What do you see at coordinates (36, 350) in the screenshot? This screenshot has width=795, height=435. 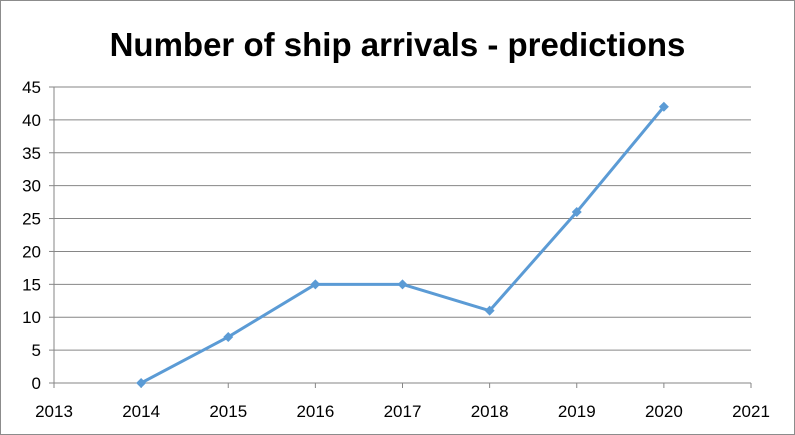 I see `y-tick-label: 5` at bounding box center [36, 350].